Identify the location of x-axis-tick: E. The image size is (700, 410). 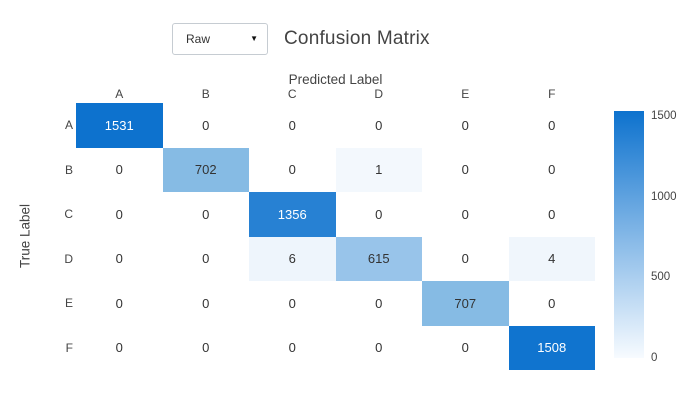
(465, 94).